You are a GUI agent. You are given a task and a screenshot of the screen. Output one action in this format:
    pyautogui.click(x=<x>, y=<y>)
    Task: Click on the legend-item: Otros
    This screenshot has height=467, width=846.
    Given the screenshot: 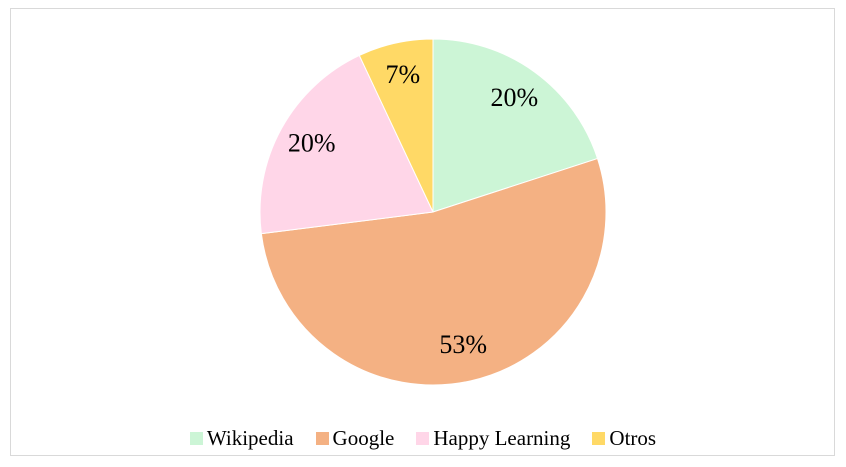 What is the action you would take?
    pyautogui.click(x=624, y=438)
    